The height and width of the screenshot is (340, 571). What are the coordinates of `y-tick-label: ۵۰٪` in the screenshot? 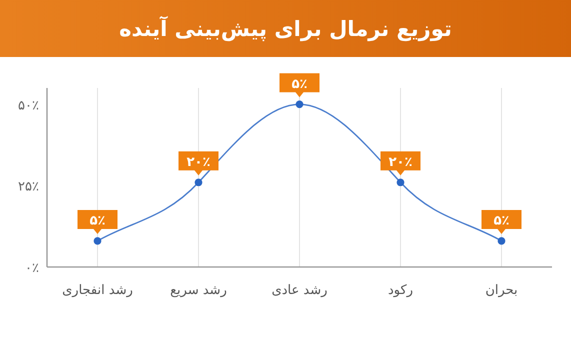 It's located at (29, 106).